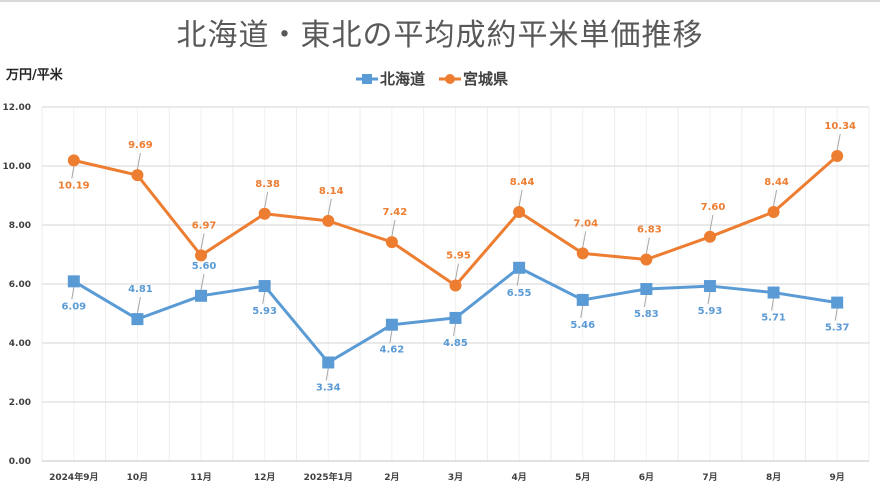 The image size is (880, 490). Describe the element at coordinates (34, 75) in the screenshot. I see `y-axis-unit-label: 万円/平米` at that location.